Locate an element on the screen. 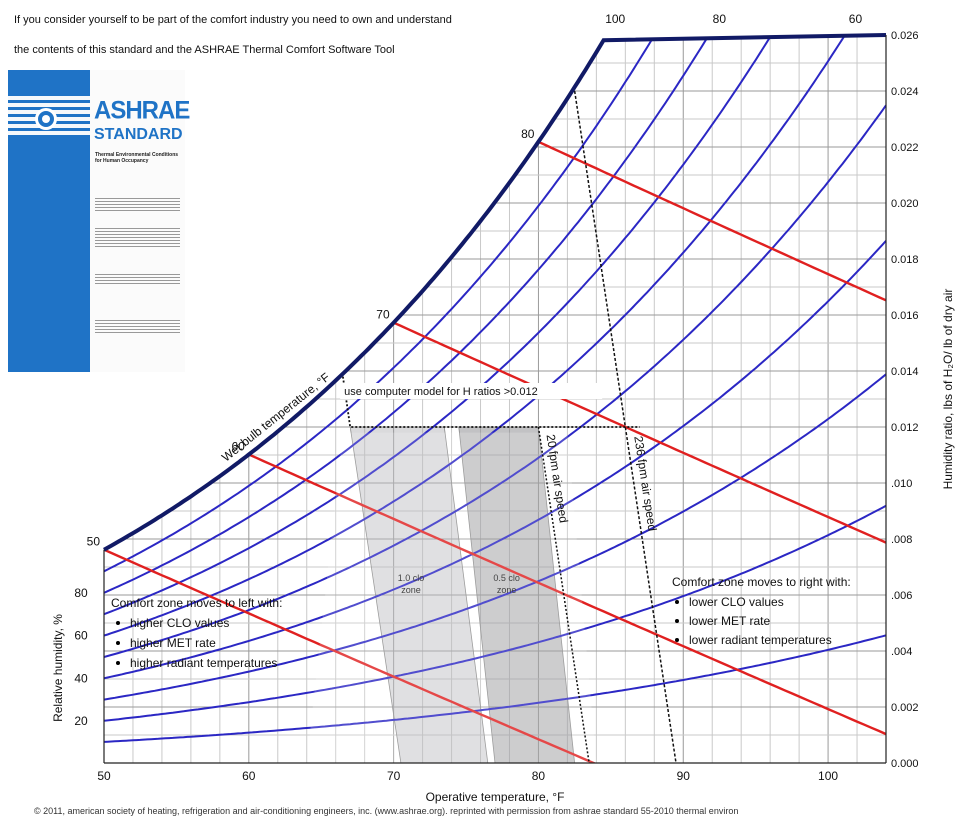  rh-top-label: 100 is located at coordinates (615, 19).